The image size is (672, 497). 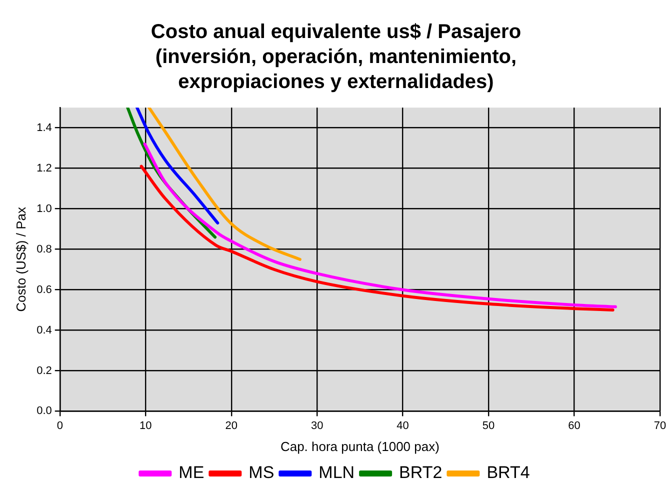 I want to click on x-tick-label: 30, so click(x=317, y=426).